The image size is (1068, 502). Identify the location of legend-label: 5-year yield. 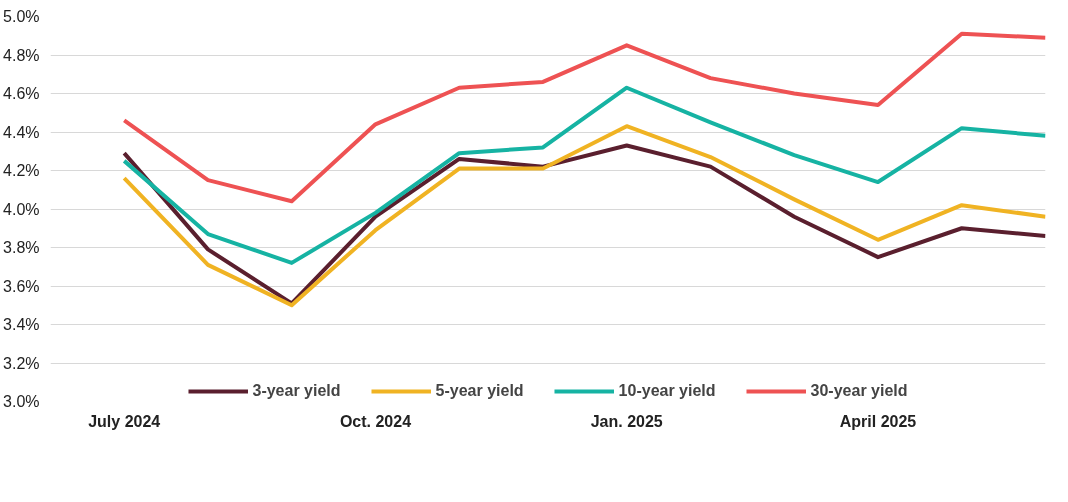
(479, 391).